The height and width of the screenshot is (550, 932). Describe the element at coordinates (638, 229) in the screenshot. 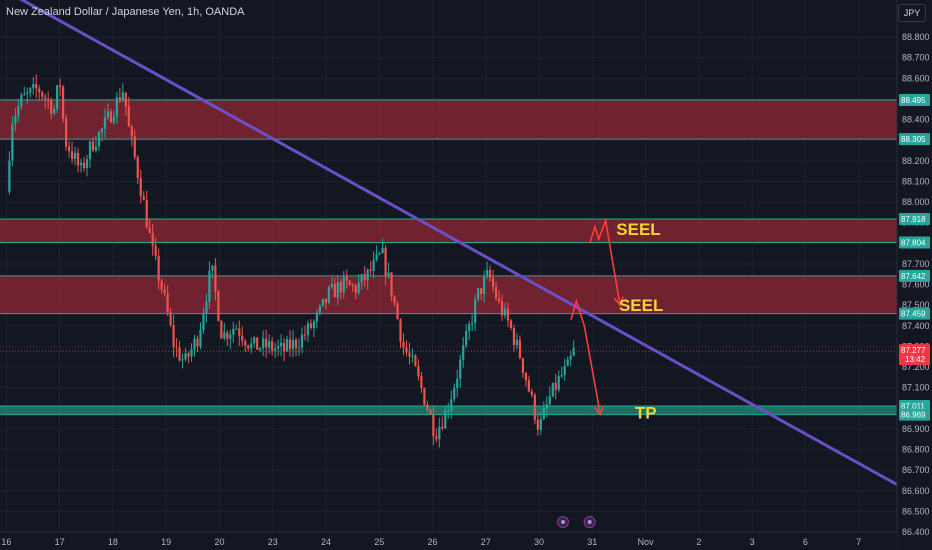

I see `annotation-label-seel-0: SEEL` at that location.